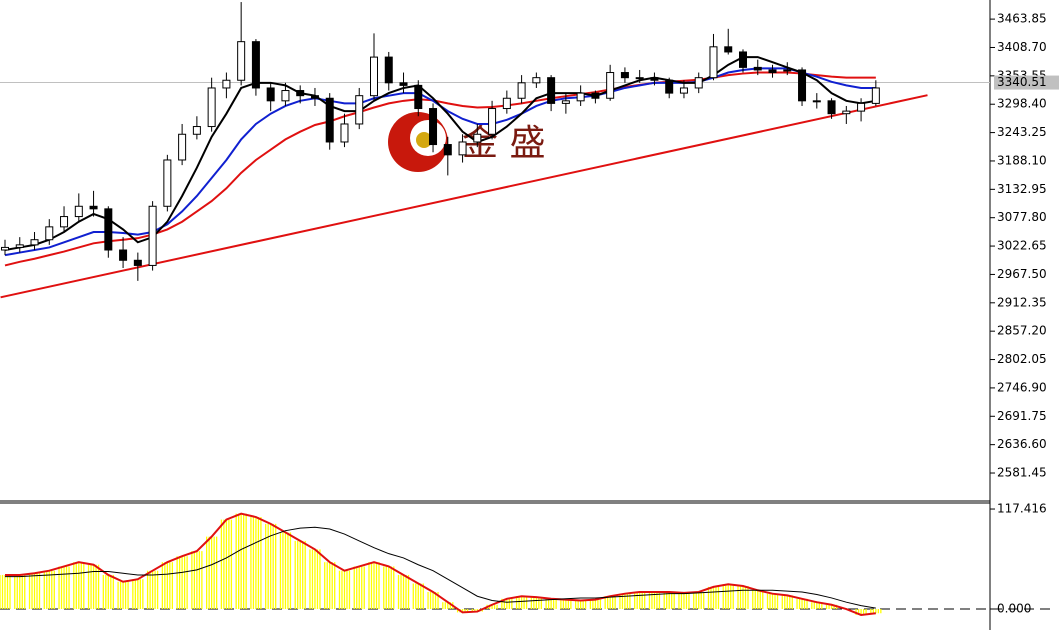  What do you see at coordinates (1022, 302) in the screenshot?
I see `y-tick-label: 2912.35` at bounding box center [1022, 302].